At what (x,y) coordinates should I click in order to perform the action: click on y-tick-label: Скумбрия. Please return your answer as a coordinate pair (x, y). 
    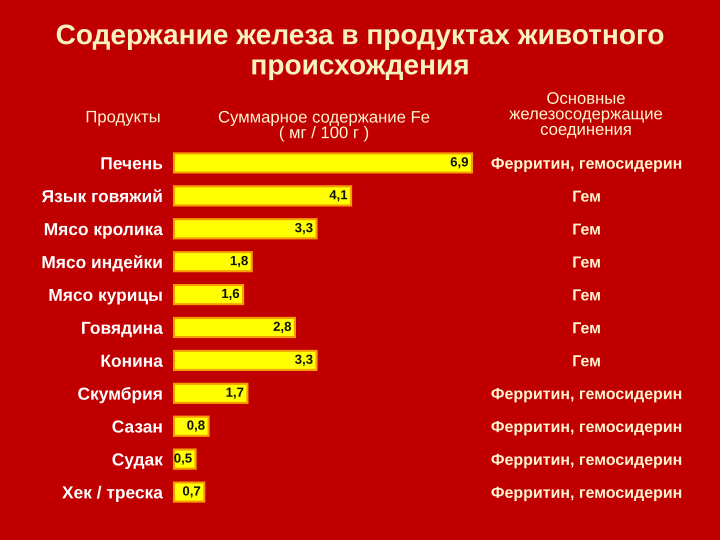
    Looking at the image, I should click on (120, 395).